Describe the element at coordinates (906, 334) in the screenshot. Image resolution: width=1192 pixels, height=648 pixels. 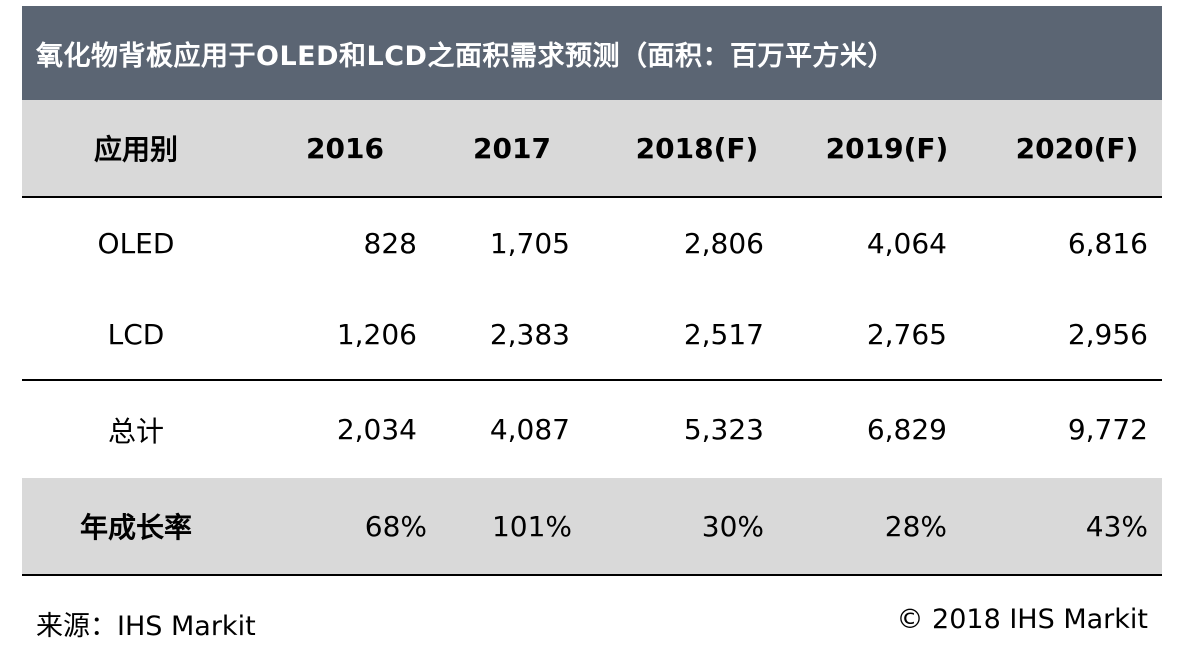
I see `cell-2019: 2,765` at that location.